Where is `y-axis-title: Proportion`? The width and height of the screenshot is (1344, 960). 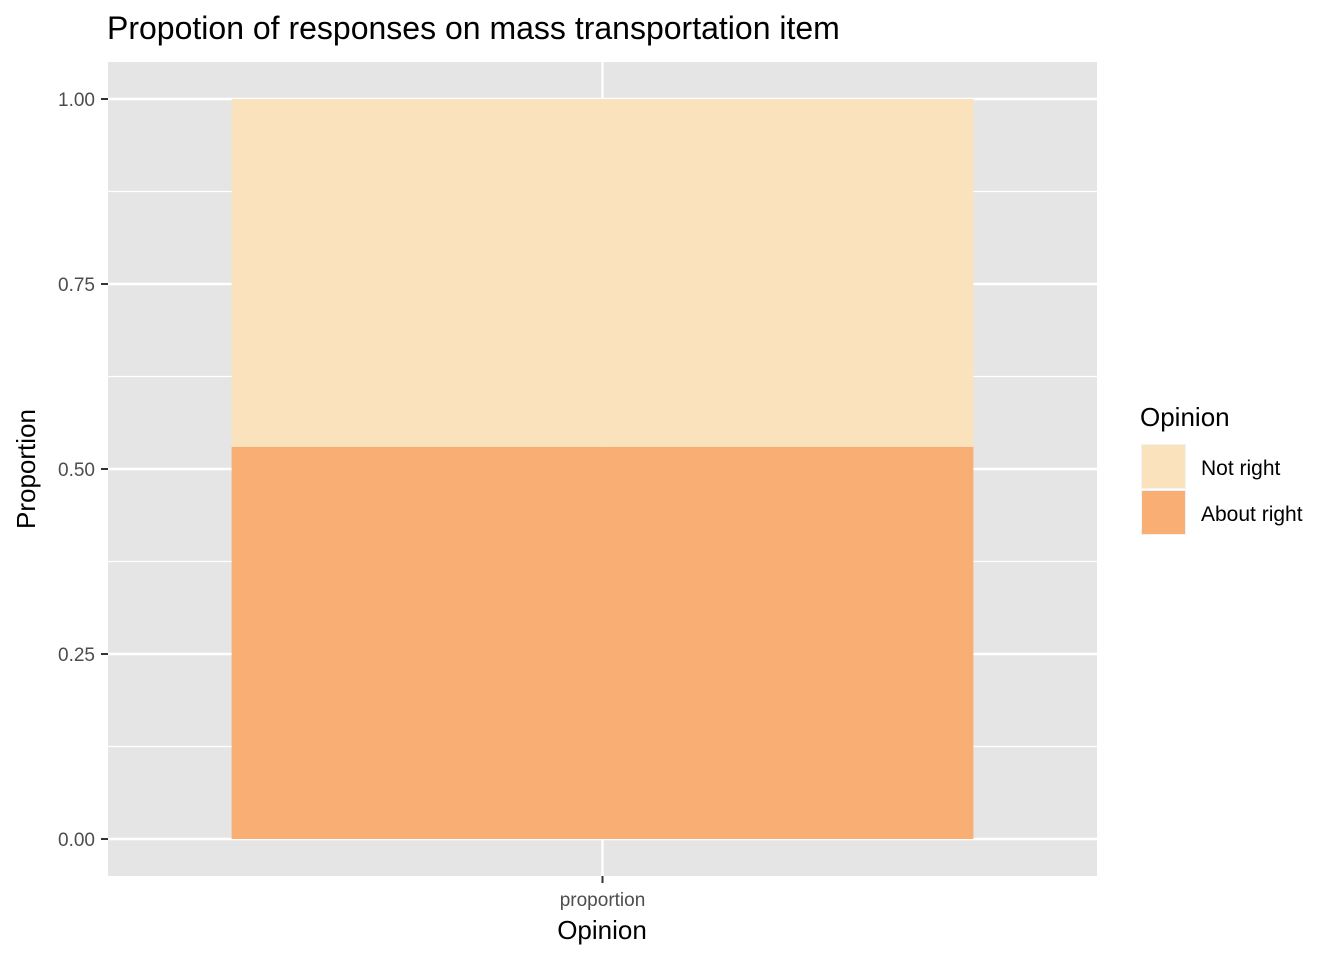
y-axis-title: Proportion is located at coordinates (26, 469).